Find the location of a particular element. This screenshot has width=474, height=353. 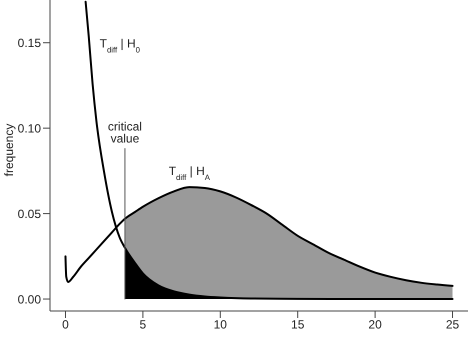

x-tick-label: 15 is located at coordinates (298, 325).